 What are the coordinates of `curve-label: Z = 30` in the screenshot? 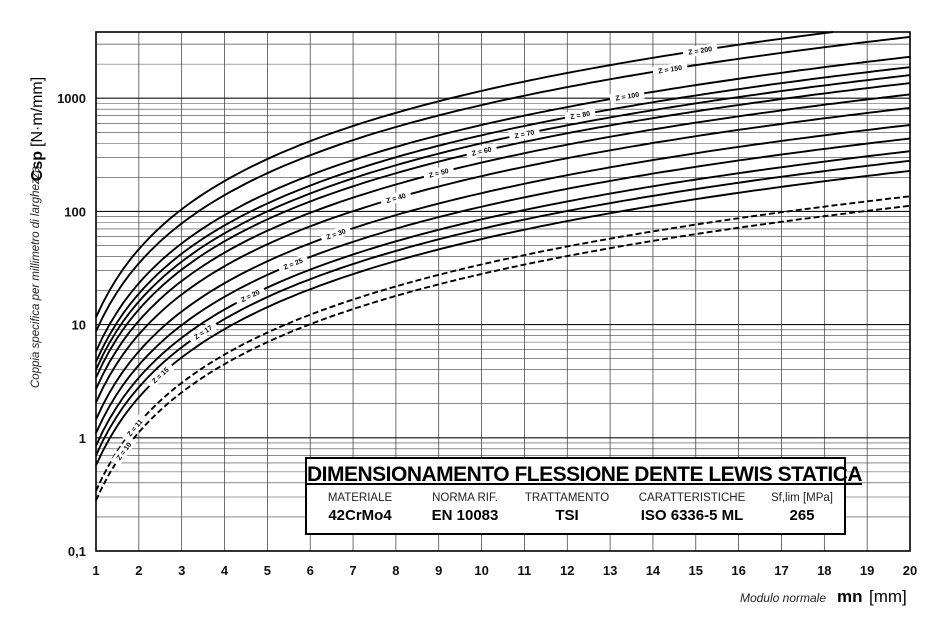 It's located at (336, 234).